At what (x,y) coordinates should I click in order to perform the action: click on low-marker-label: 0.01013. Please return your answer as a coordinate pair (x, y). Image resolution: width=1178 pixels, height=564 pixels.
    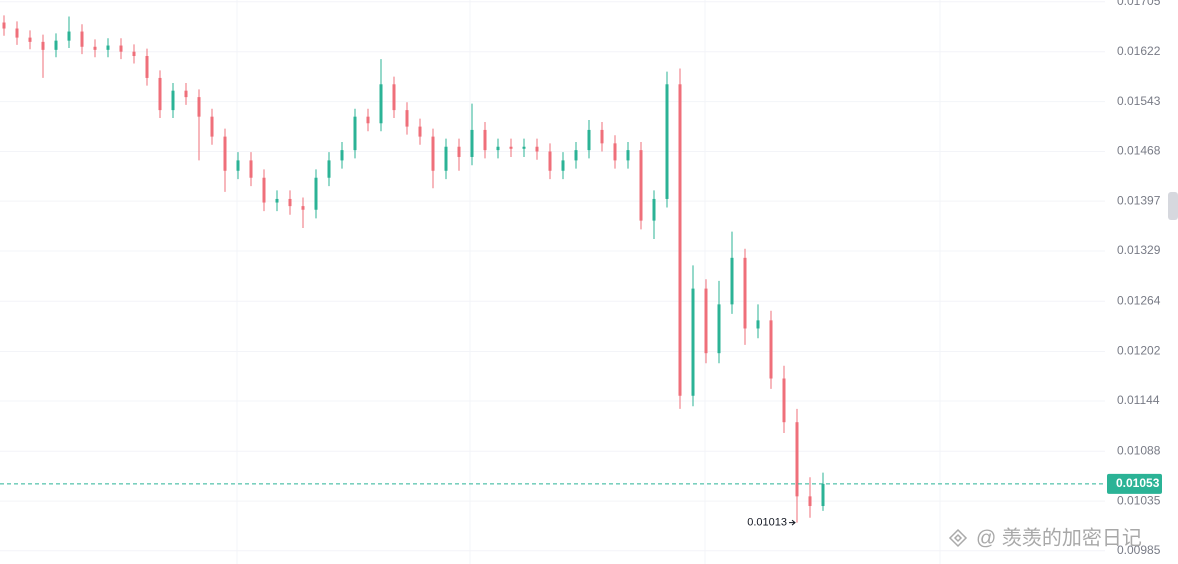
    Looking at the image, I should click on (767, 523).